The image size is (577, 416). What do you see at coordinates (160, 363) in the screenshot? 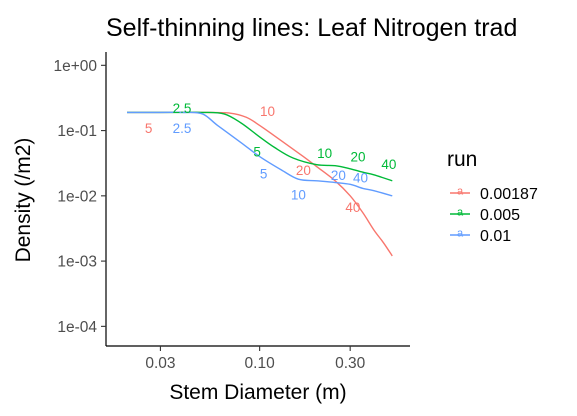
I see `x-tick-label: 0.03` at bounding box center [160, 363].